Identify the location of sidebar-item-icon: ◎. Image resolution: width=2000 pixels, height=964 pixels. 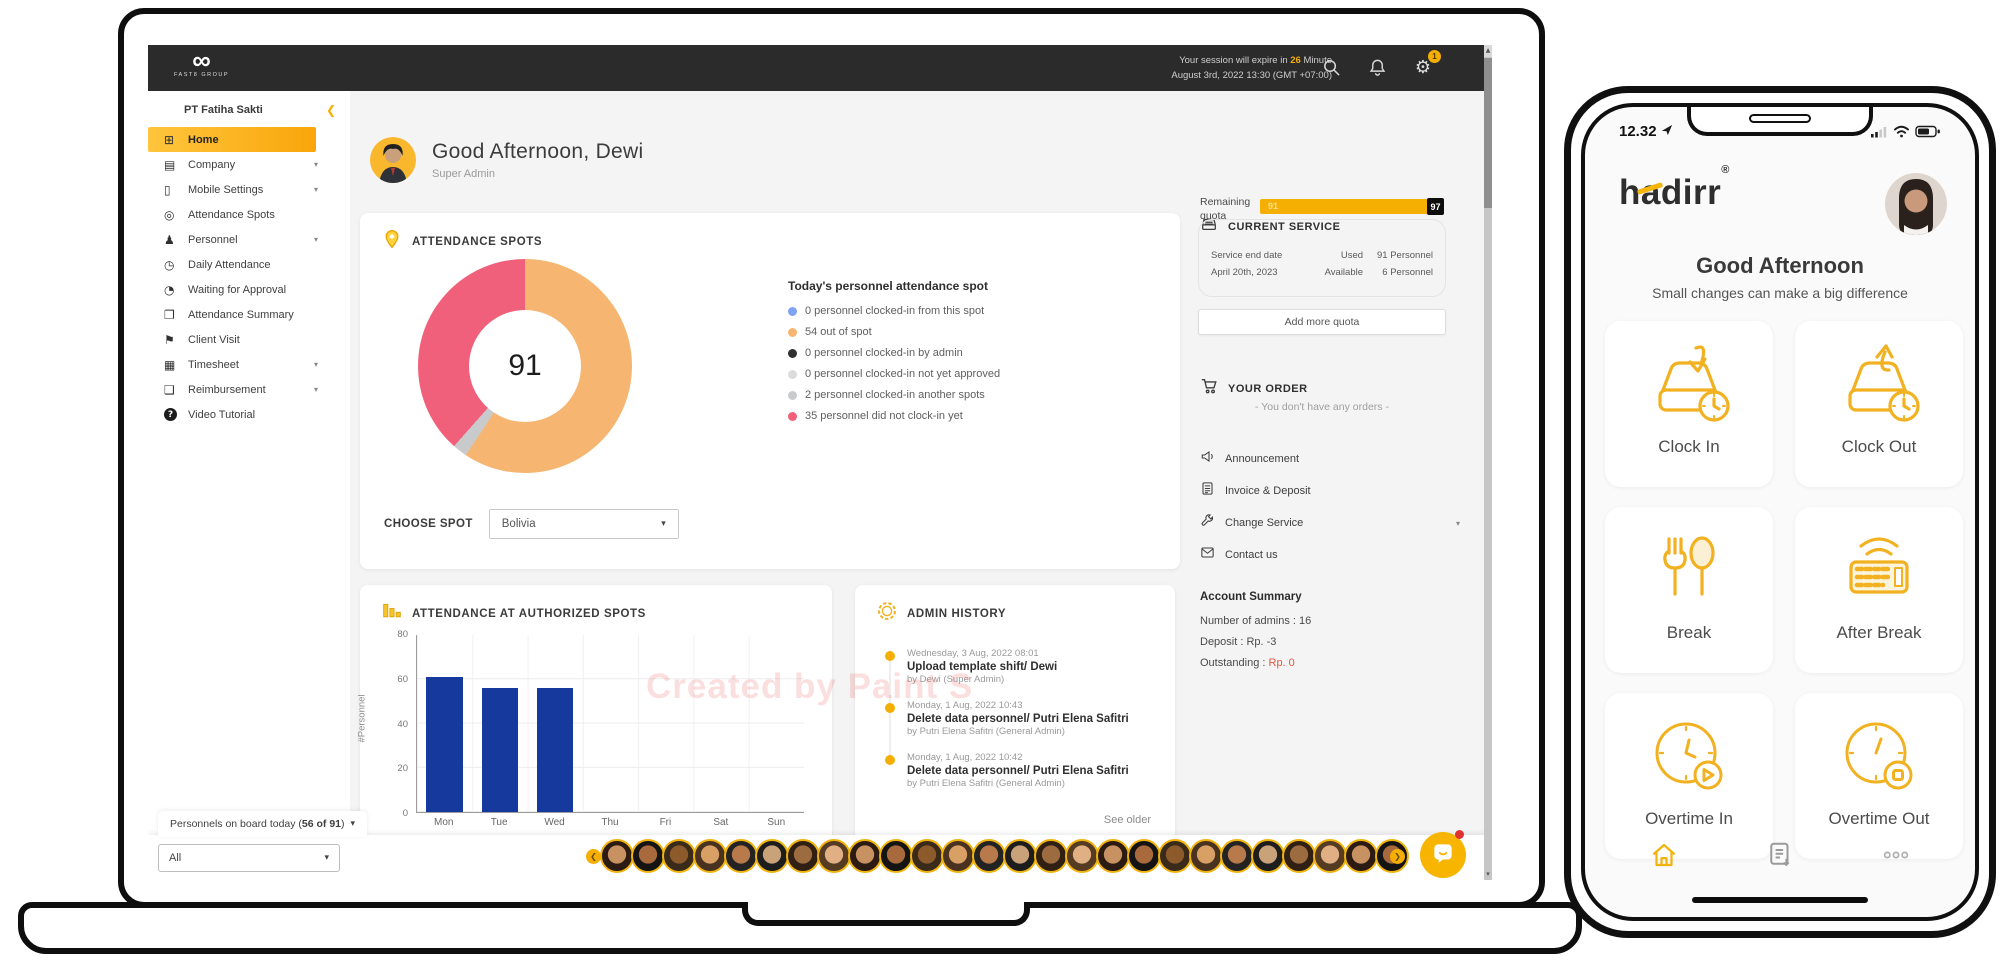
(169, 214).